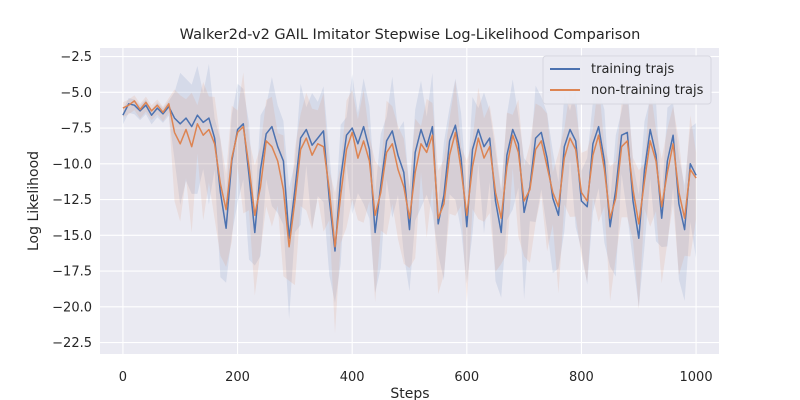 This screenshot has width=800, height=400. What do you see at coordinates (352, 377) in the screenshot?
I see `x-tick-label: 400` at bounding box center [352, 377].